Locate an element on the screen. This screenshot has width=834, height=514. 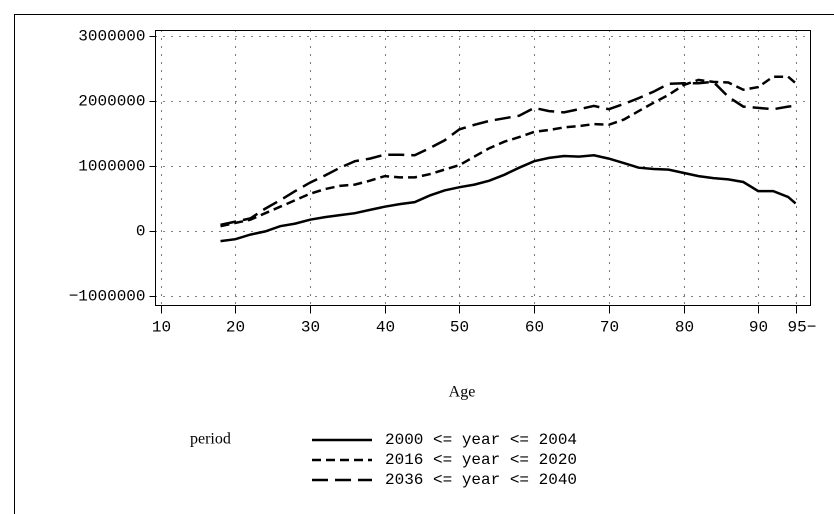
y-tick-label: −1000000 is located at coordinates (107, 297).